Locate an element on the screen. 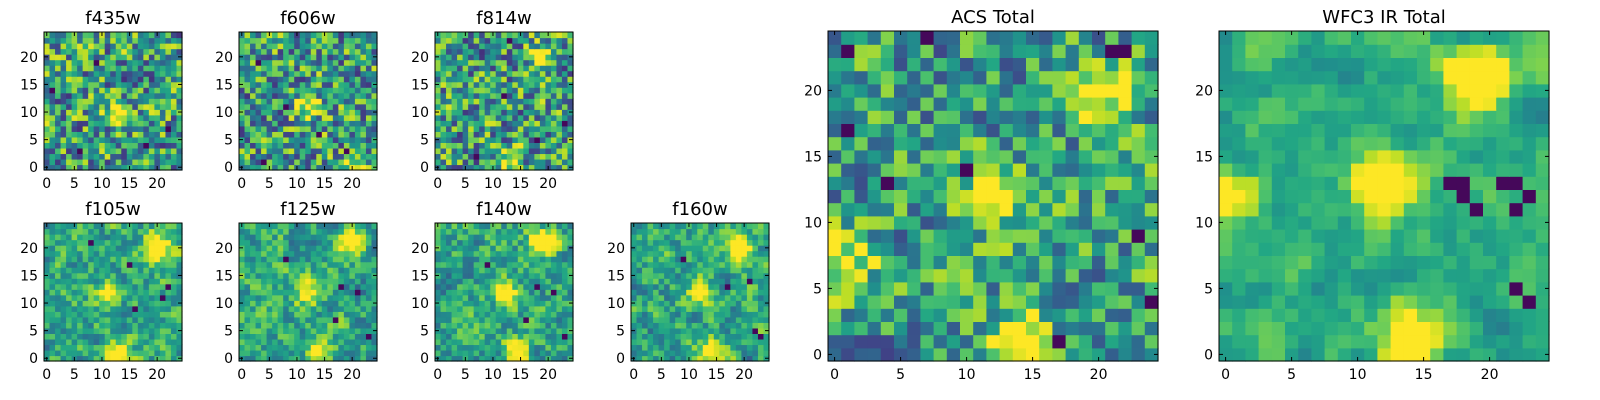  y-tick-label: 15 is located at coordinates (29, 276).